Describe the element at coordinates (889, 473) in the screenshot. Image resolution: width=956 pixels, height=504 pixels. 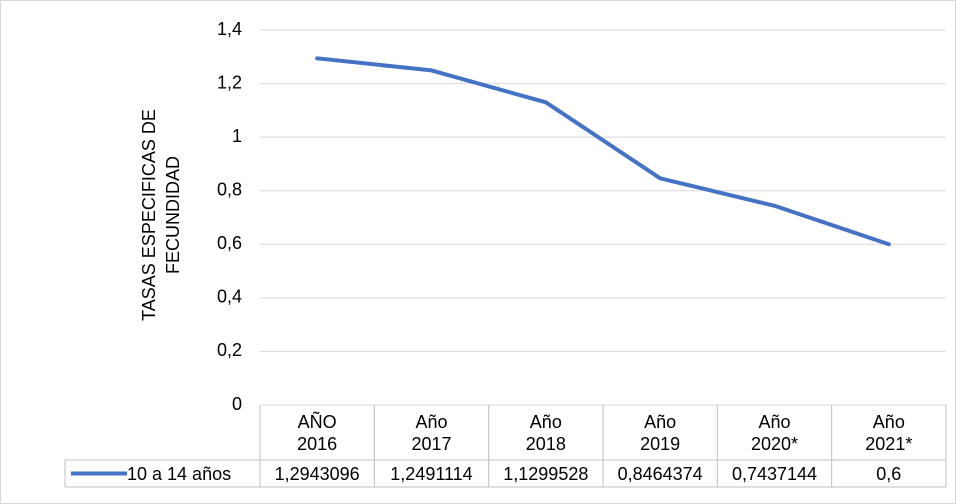
I see `data-label: 0,6` at that location.